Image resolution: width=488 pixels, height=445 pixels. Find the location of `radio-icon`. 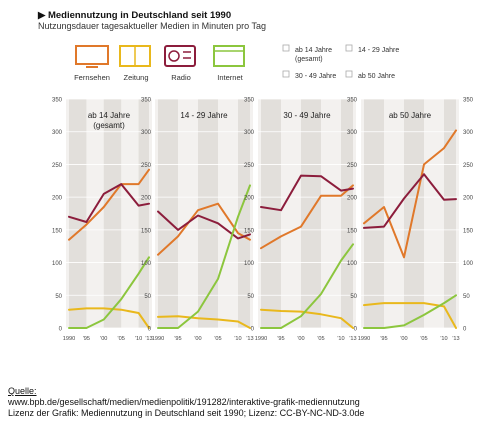

radio-icon is located at coordinates (180, 56).